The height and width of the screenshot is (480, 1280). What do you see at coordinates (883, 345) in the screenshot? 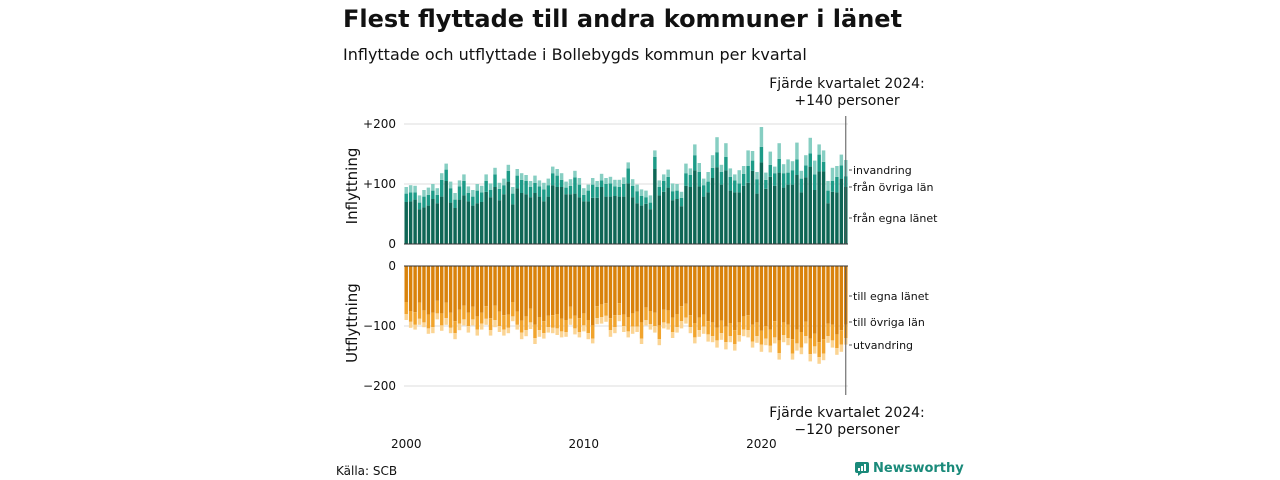
I see `series-label-utflyttning: utvandring` at bounding box center [883, 345].